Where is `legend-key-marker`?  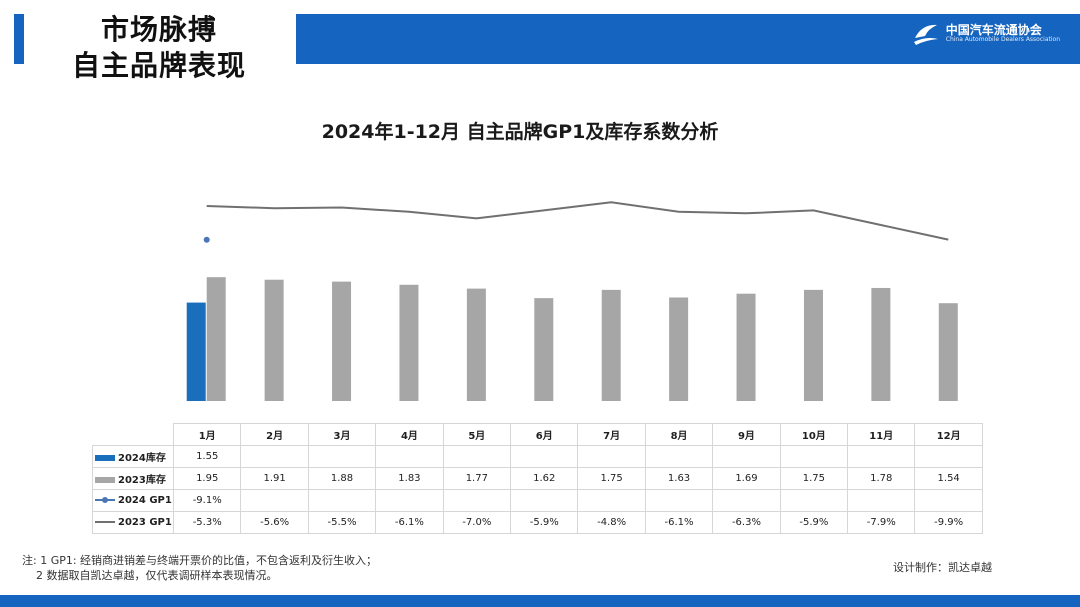 legend-key-marker is located at coordinates (105, 500).